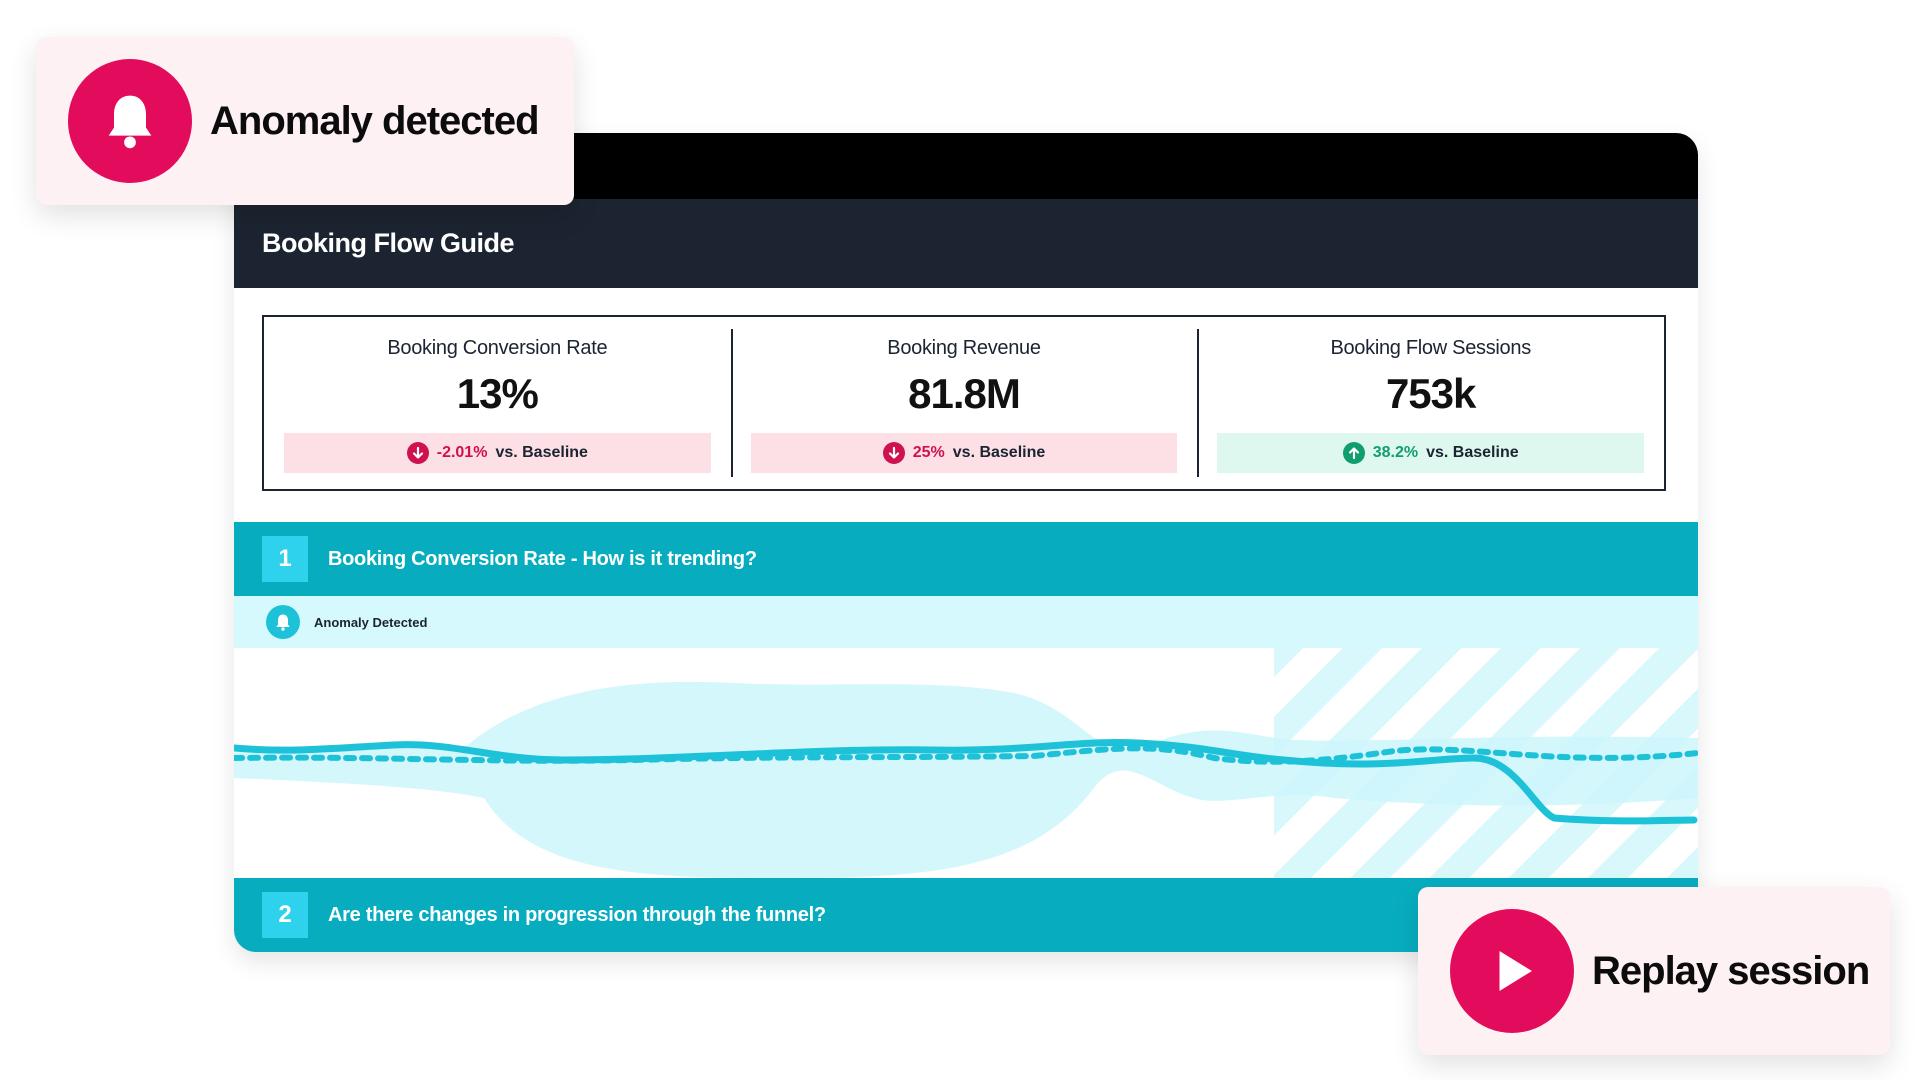 The height and width of the screenshot is (1080, 1920). Describe the element at coordinates (388, 243) in the screenshot. I see `dashboard-title: Booking Flow Guide` at that location.